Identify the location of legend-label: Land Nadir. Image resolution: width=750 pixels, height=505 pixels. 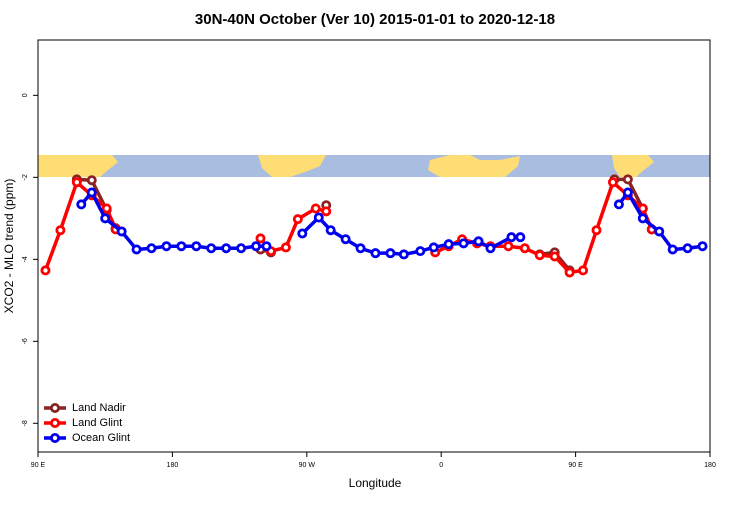
(99, 408).